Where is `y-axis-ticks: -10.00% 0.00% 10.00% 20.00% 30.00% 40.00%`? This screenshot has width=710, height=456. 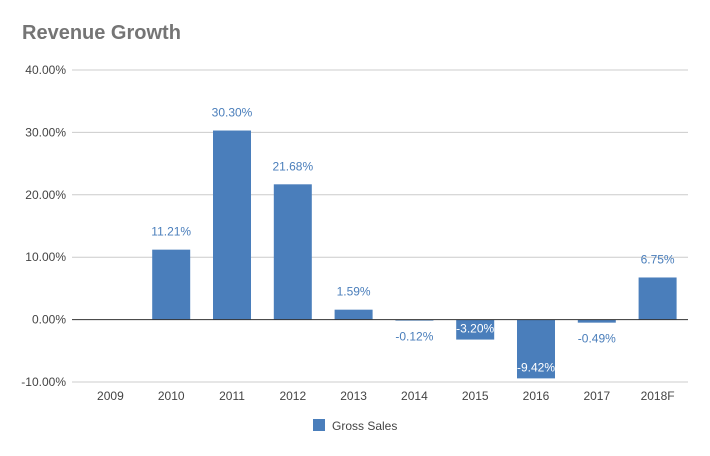 y-axis-ticks: -10.00% 0.00% 10.00% 20.00% 30.00% 40.00% is located at coordinates (43, 226).